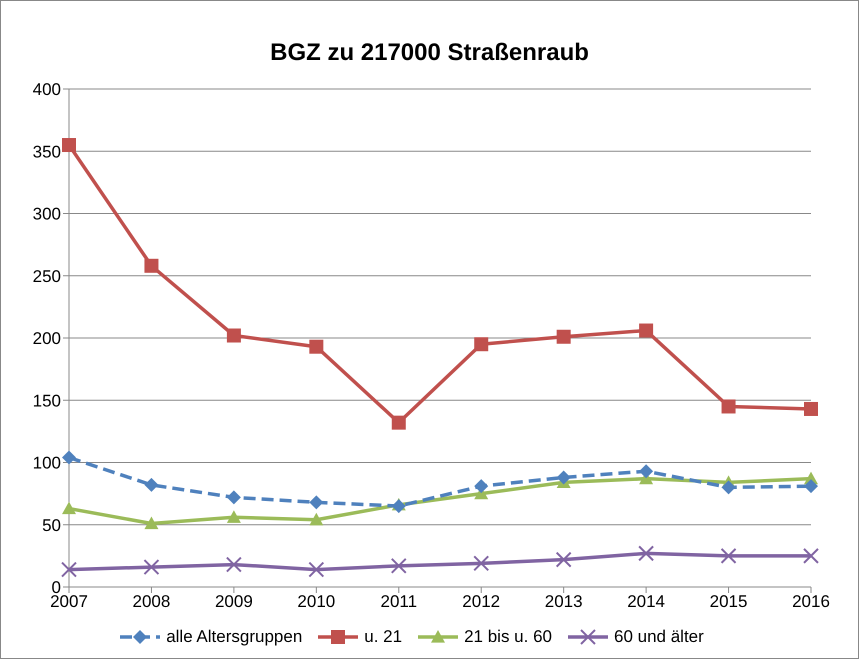  Describe the element at coordinates (51, 525) in the screenshot. I see `y-tick-label: 50` at that location.